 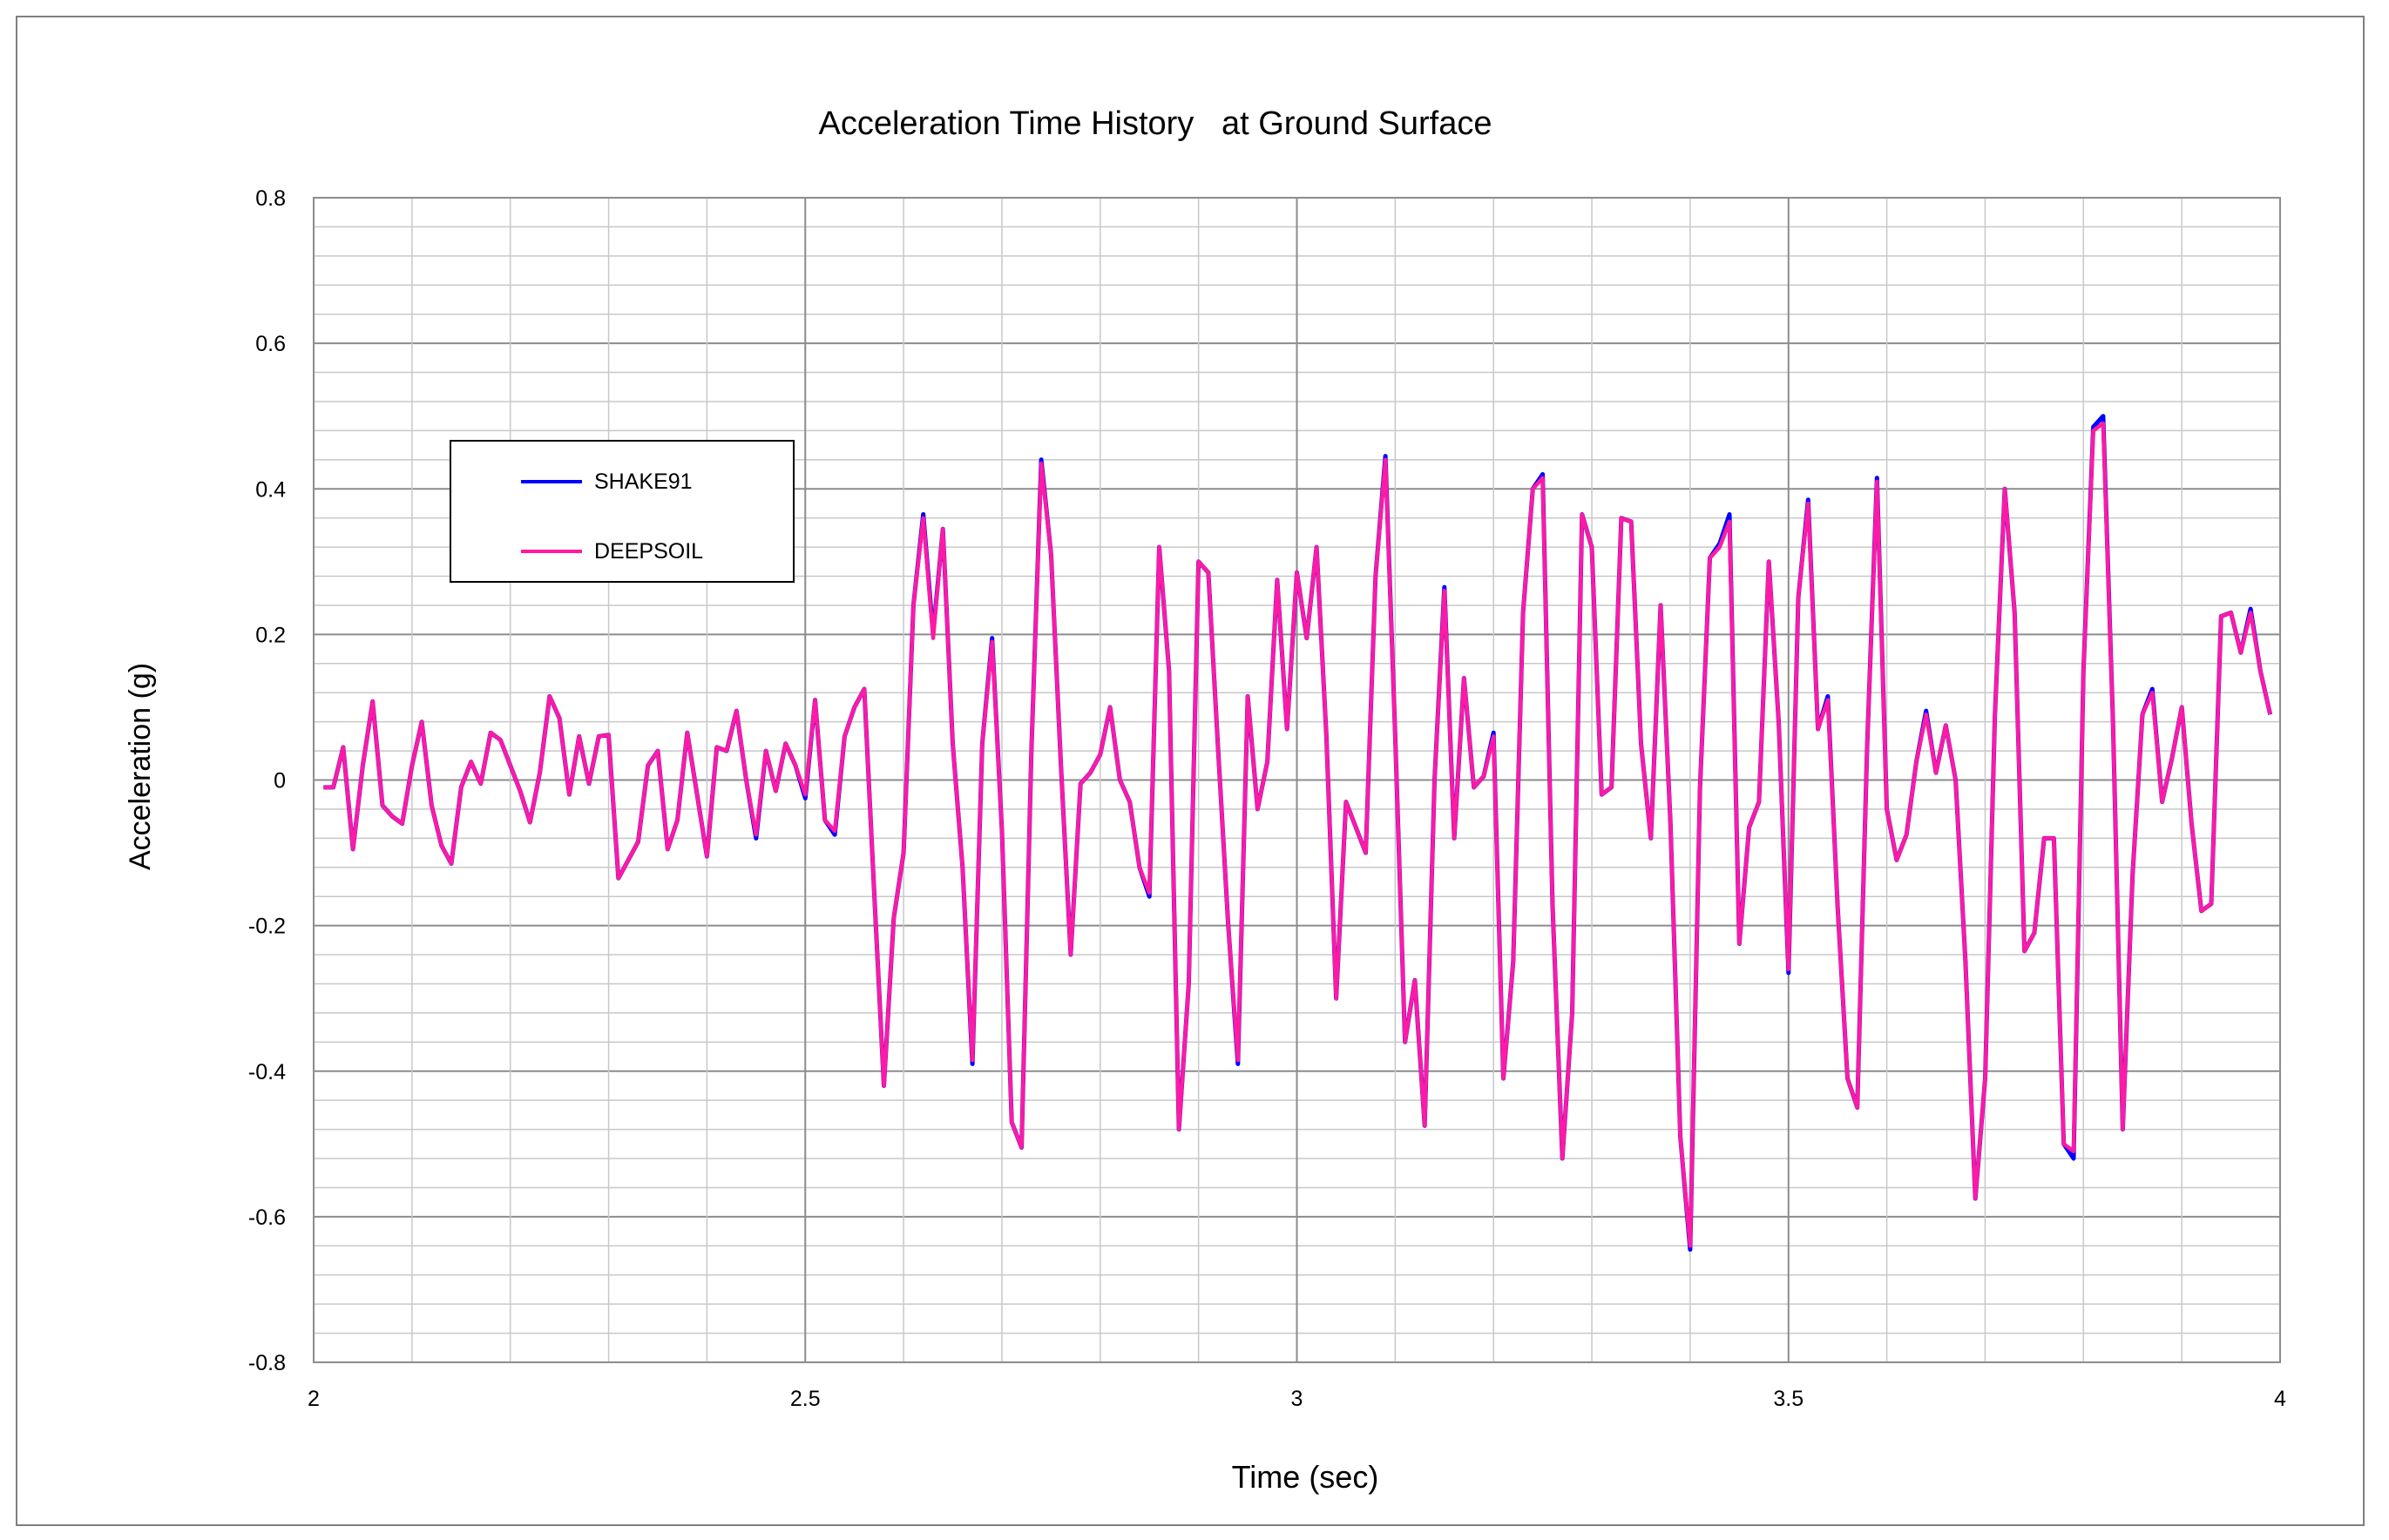 I want to click on y-tick-label: 0.2, so click(x=270, y=635).